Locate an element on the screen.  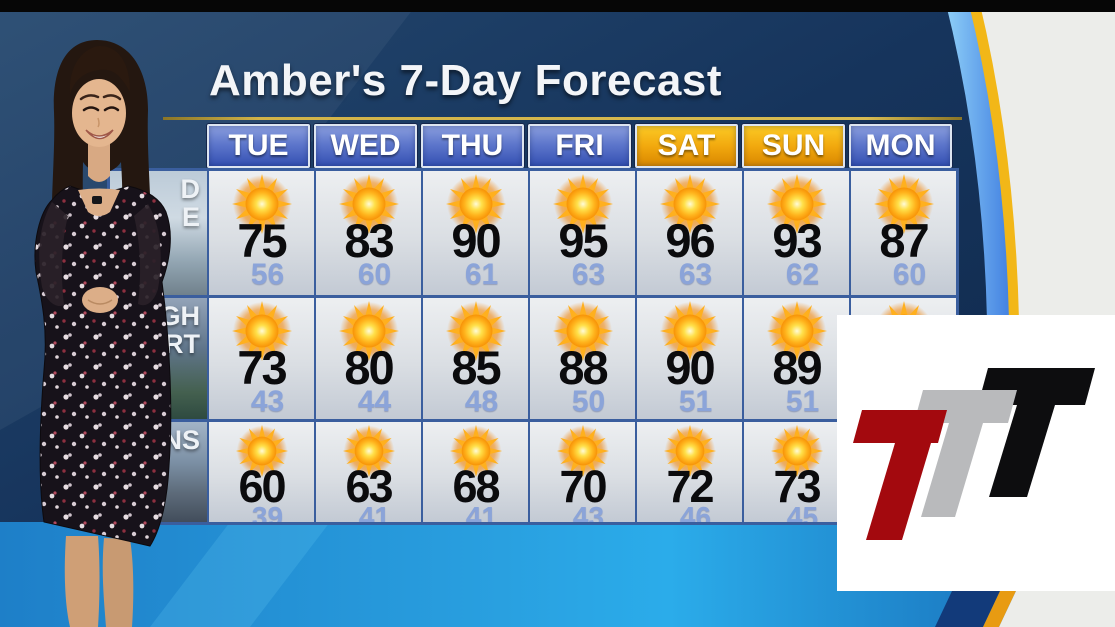
high-temp: 72 is located at coordinates (690, 486).